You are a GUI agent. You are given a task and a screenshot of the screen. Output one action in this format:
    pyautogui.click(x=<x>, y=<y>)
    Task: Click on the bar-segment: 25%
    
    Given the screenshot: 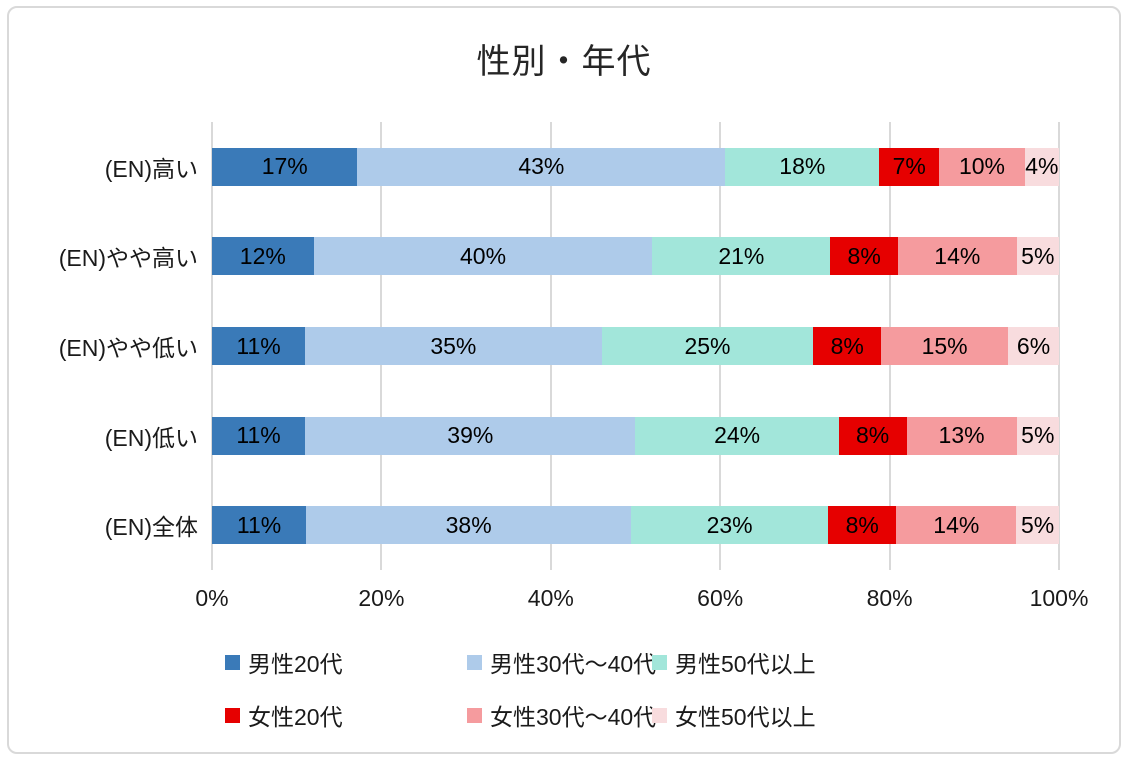 What is the action you would take?
    pyautogui.click(x=707, y=346)
    